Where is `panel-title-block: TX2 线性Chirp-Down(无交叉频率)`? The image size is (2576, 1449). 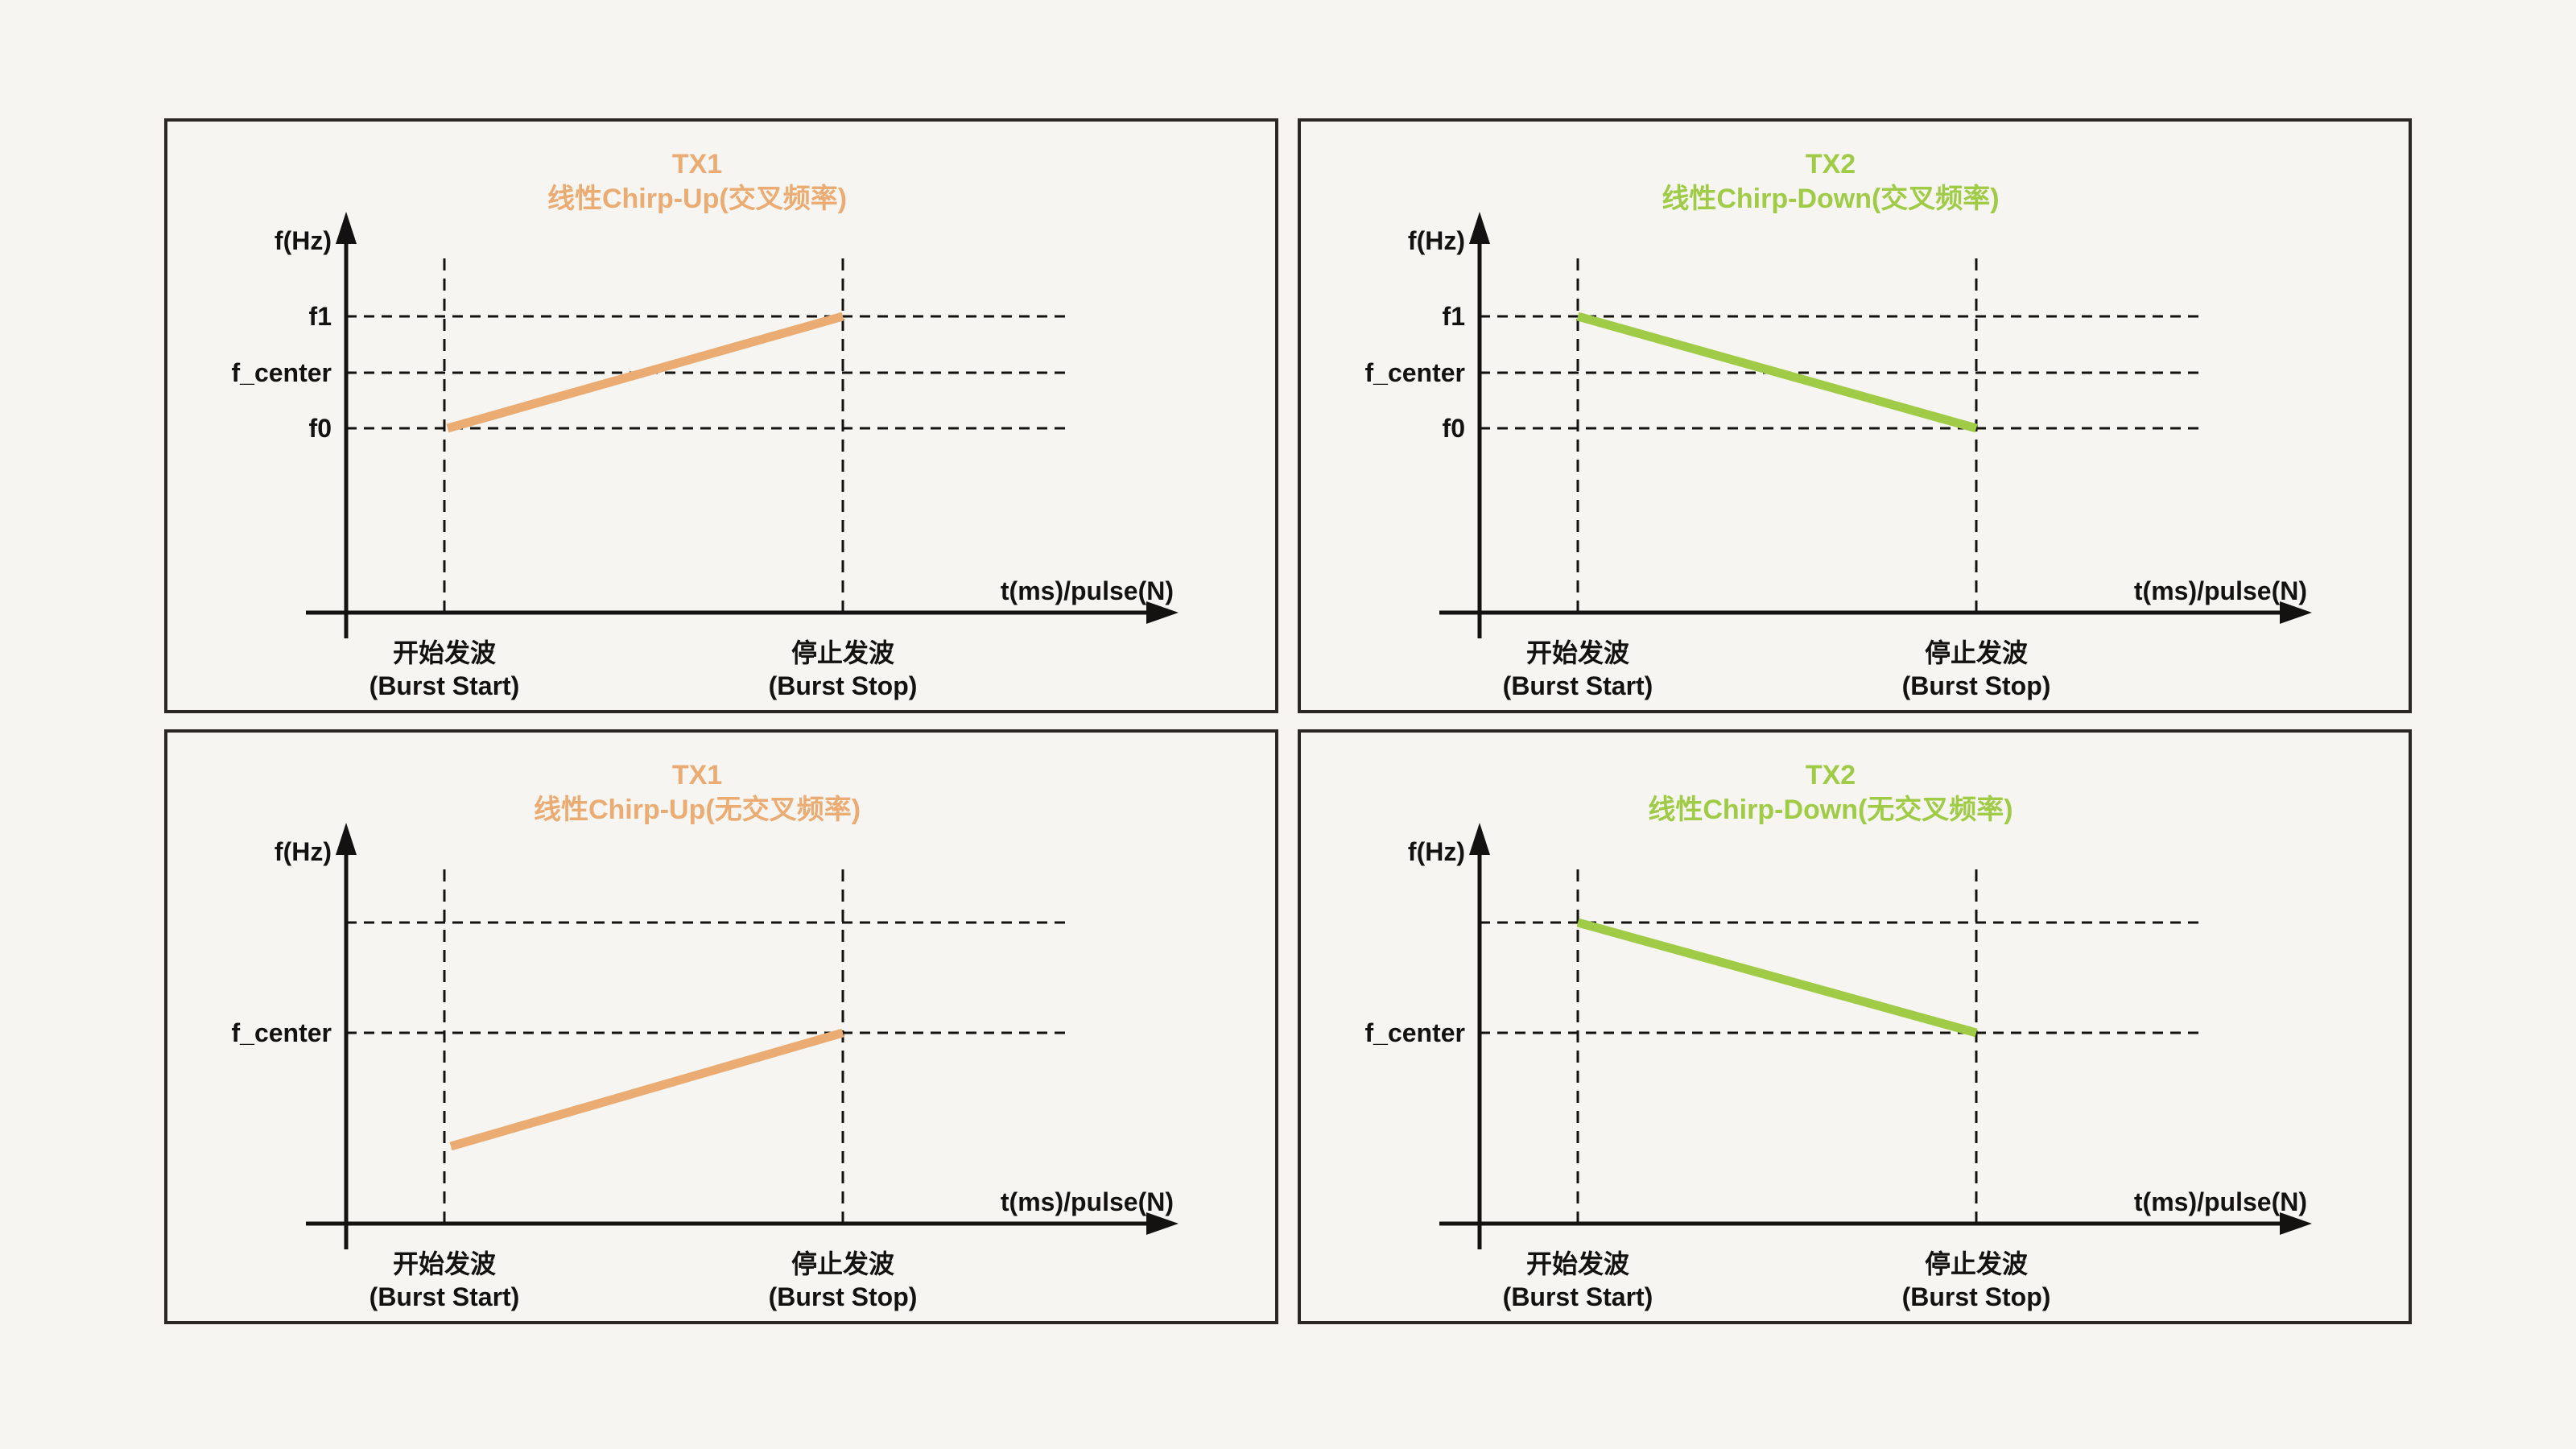
panel-title-block: TX2 线性Chirp-Down(无交叉频率) is located at coordinates (1830, 793).